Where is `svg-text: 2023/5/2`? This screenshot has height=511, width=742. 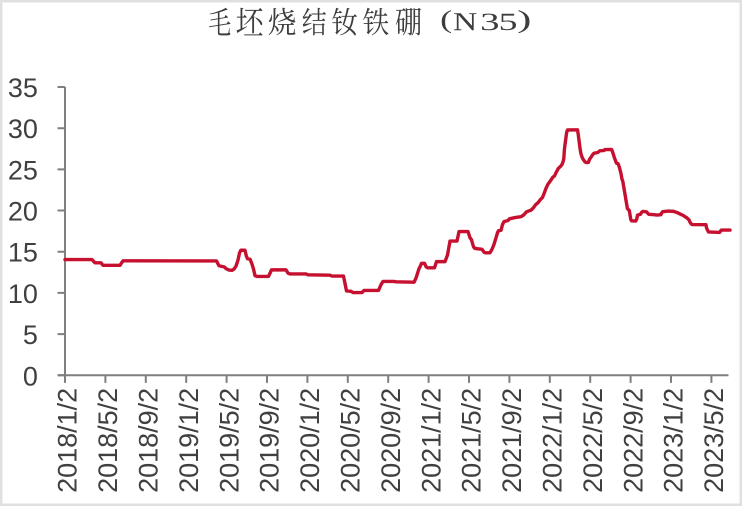
svg-text: 2023/5/2 is located at coordinates (714, 440).